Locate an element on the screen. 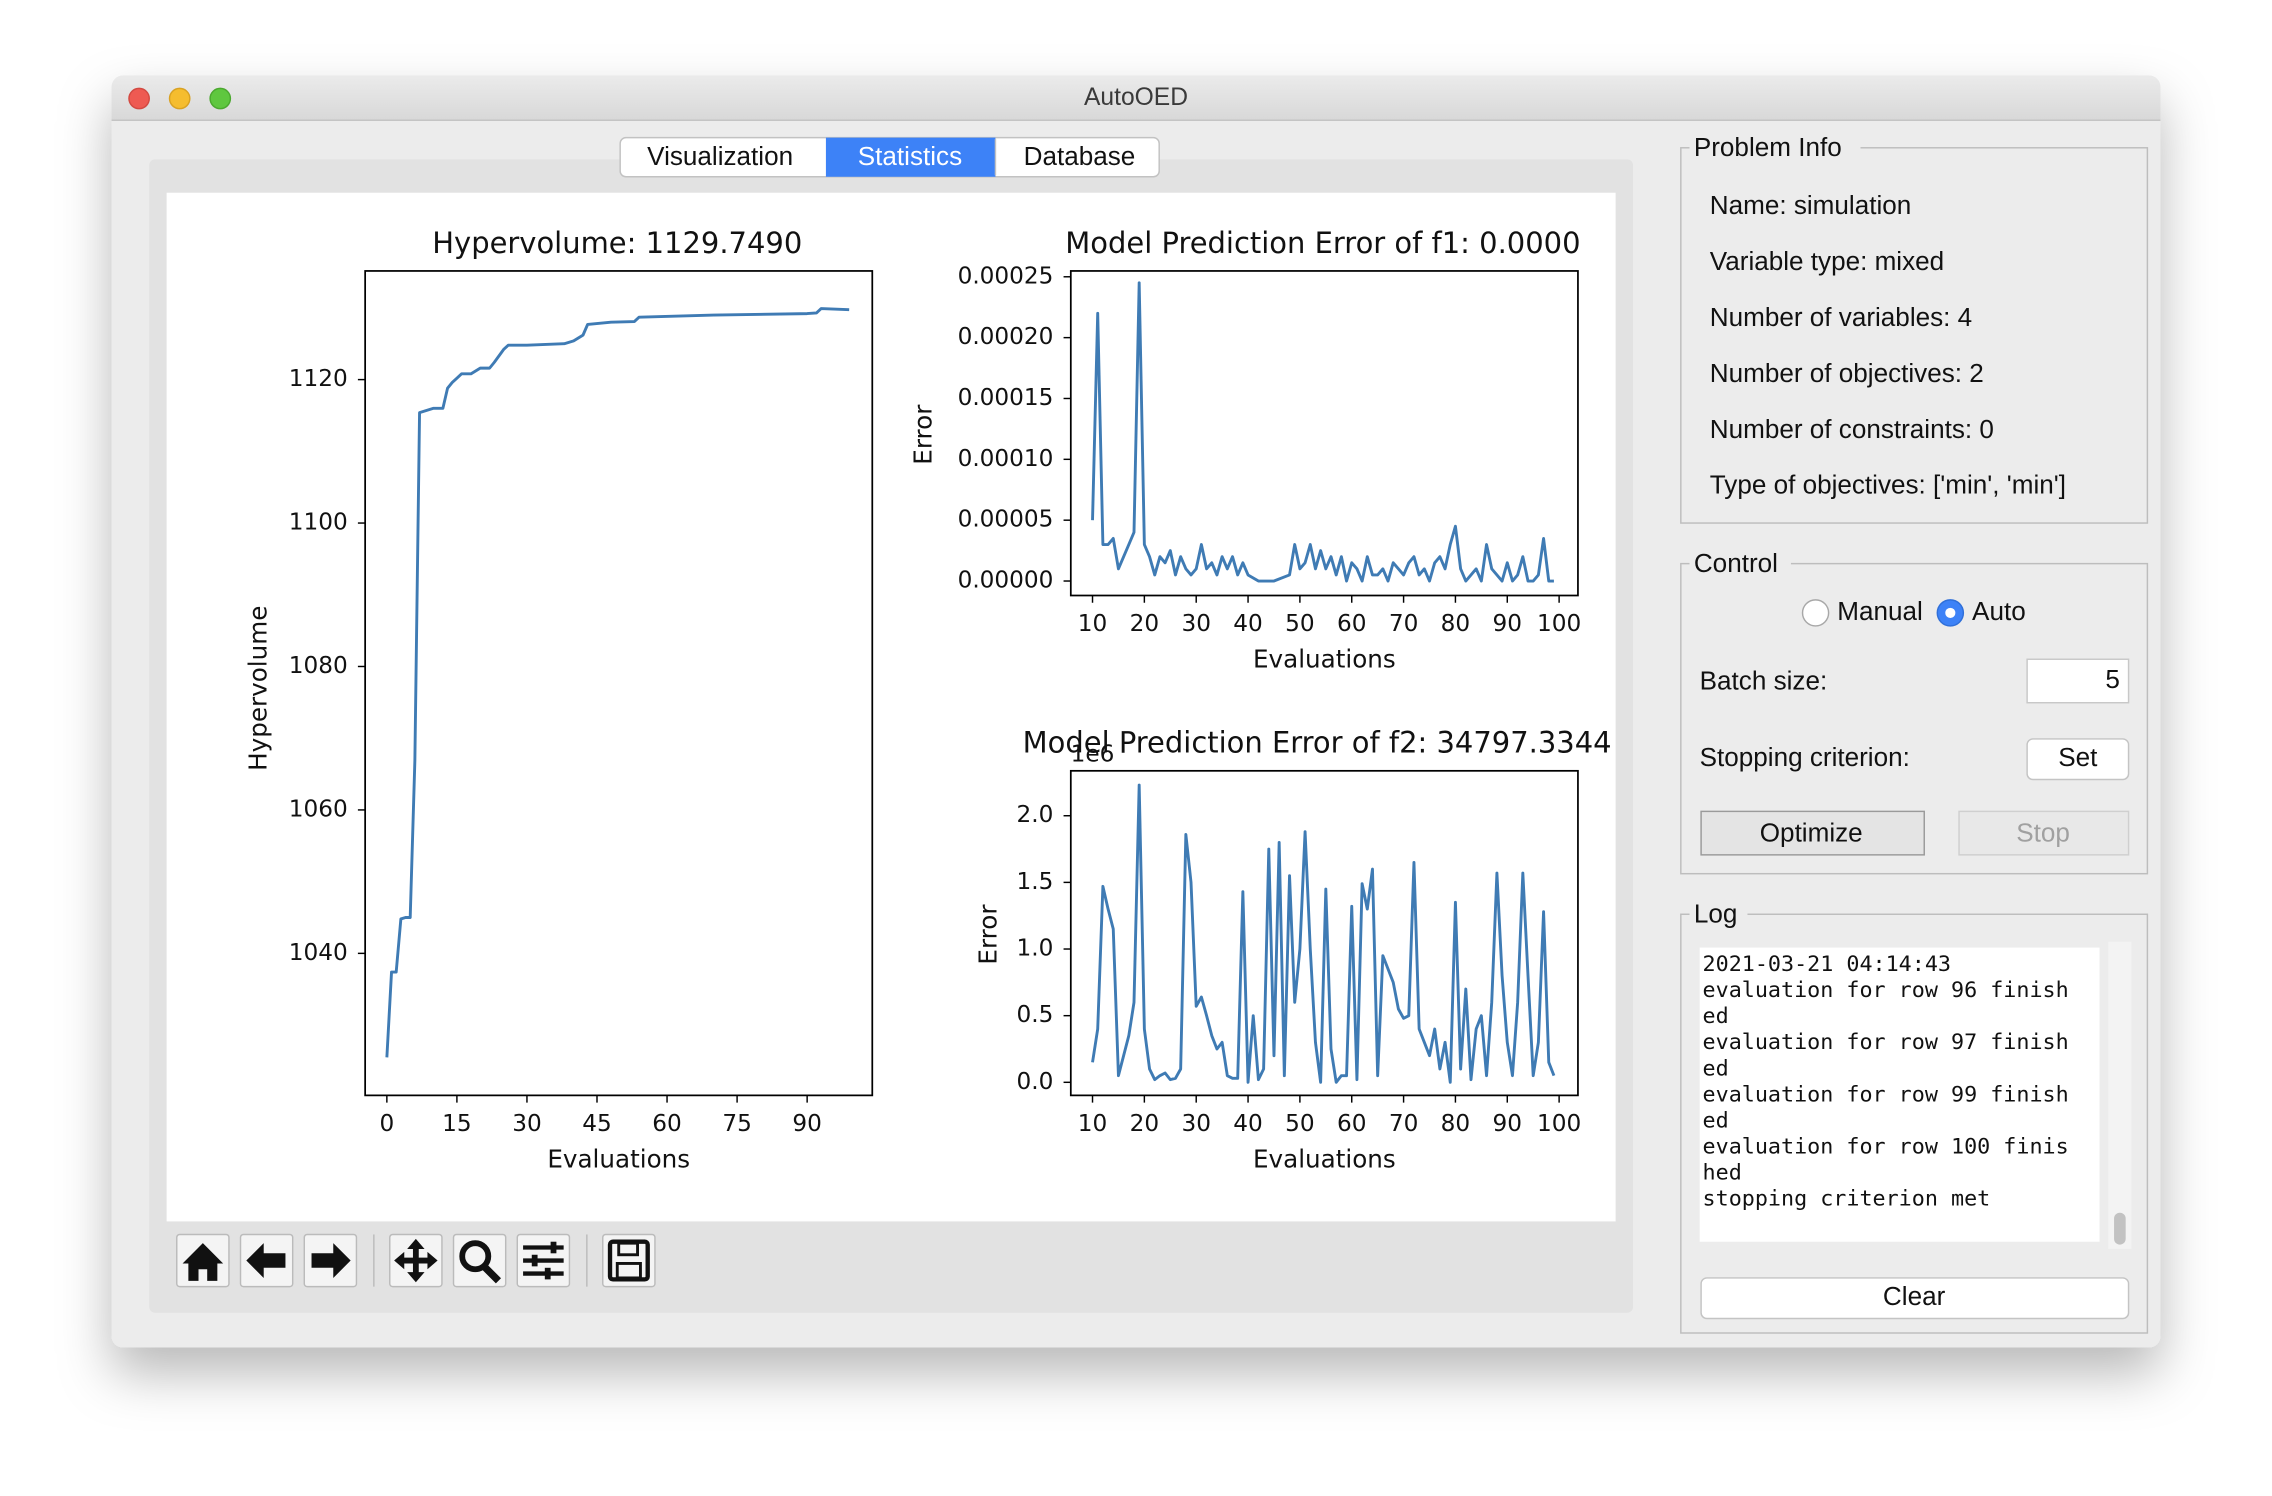 The height and width of the screenshot is (1496, 2272). y-tick-label: 0.00020 is located at coordinates (1006, 336).